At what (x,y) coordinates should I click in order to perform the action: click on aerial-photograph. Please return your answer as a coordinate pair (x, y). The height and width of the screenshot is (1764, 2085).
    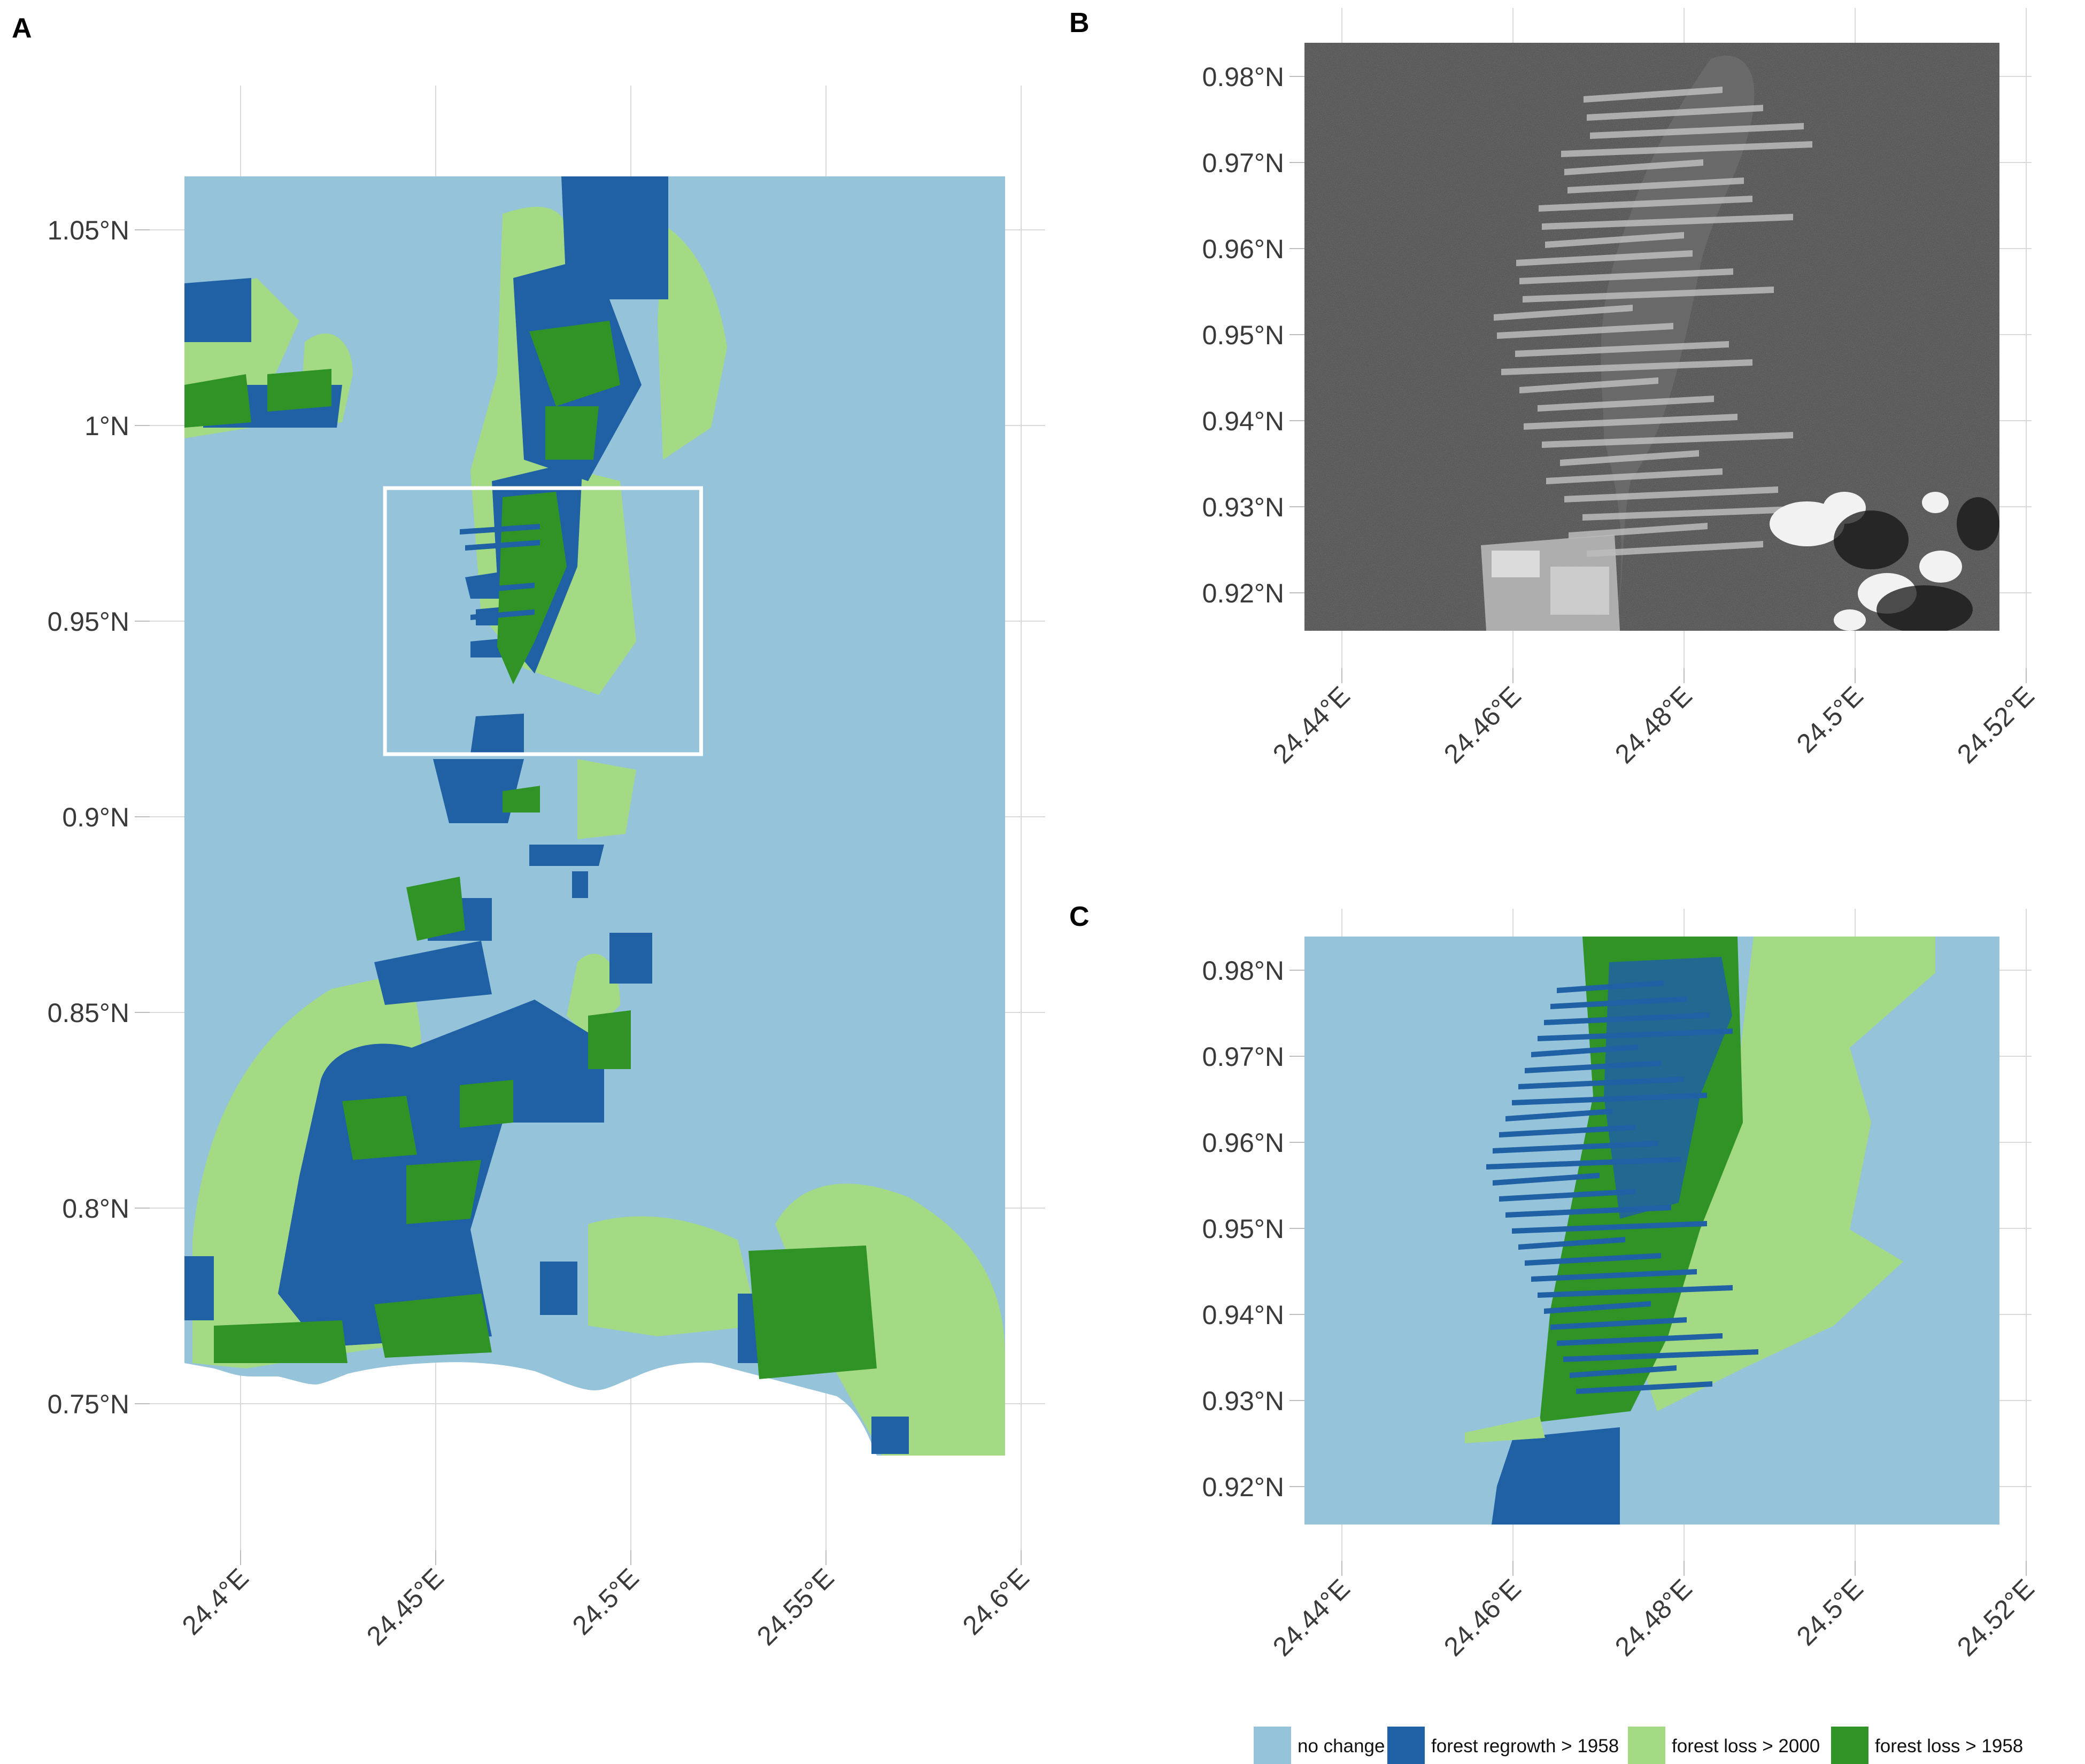
    Looking at the image, I should click on (1651, 337).